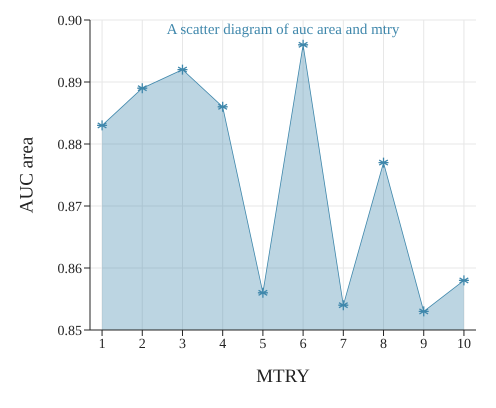 This screenshot has height=408, width=496. Describe the element at coordinates (384, 344) in the screenshot. I see `x-tick-label: 8` at that location.